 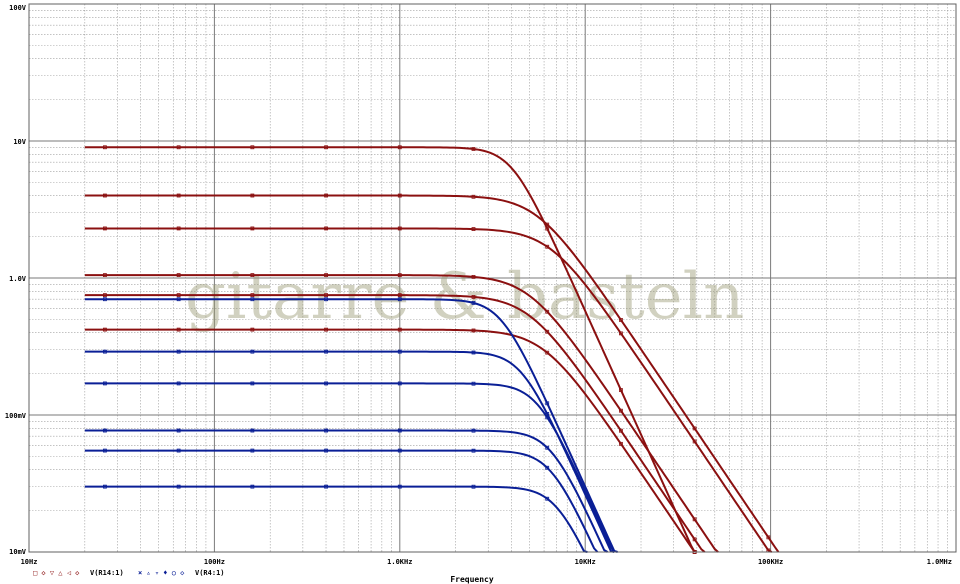 I want to click on y-tick-label: 1.0V, so click(x=18, y=279).